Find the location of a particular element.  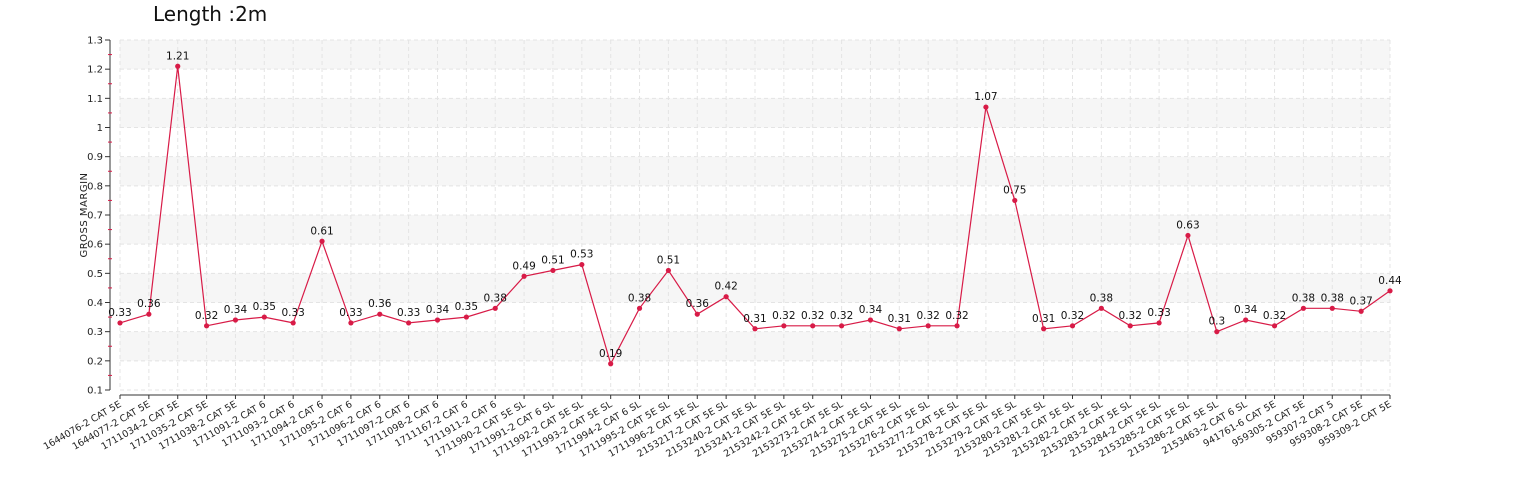

chart-title: Length :2m is located at coordinates (210, 14).